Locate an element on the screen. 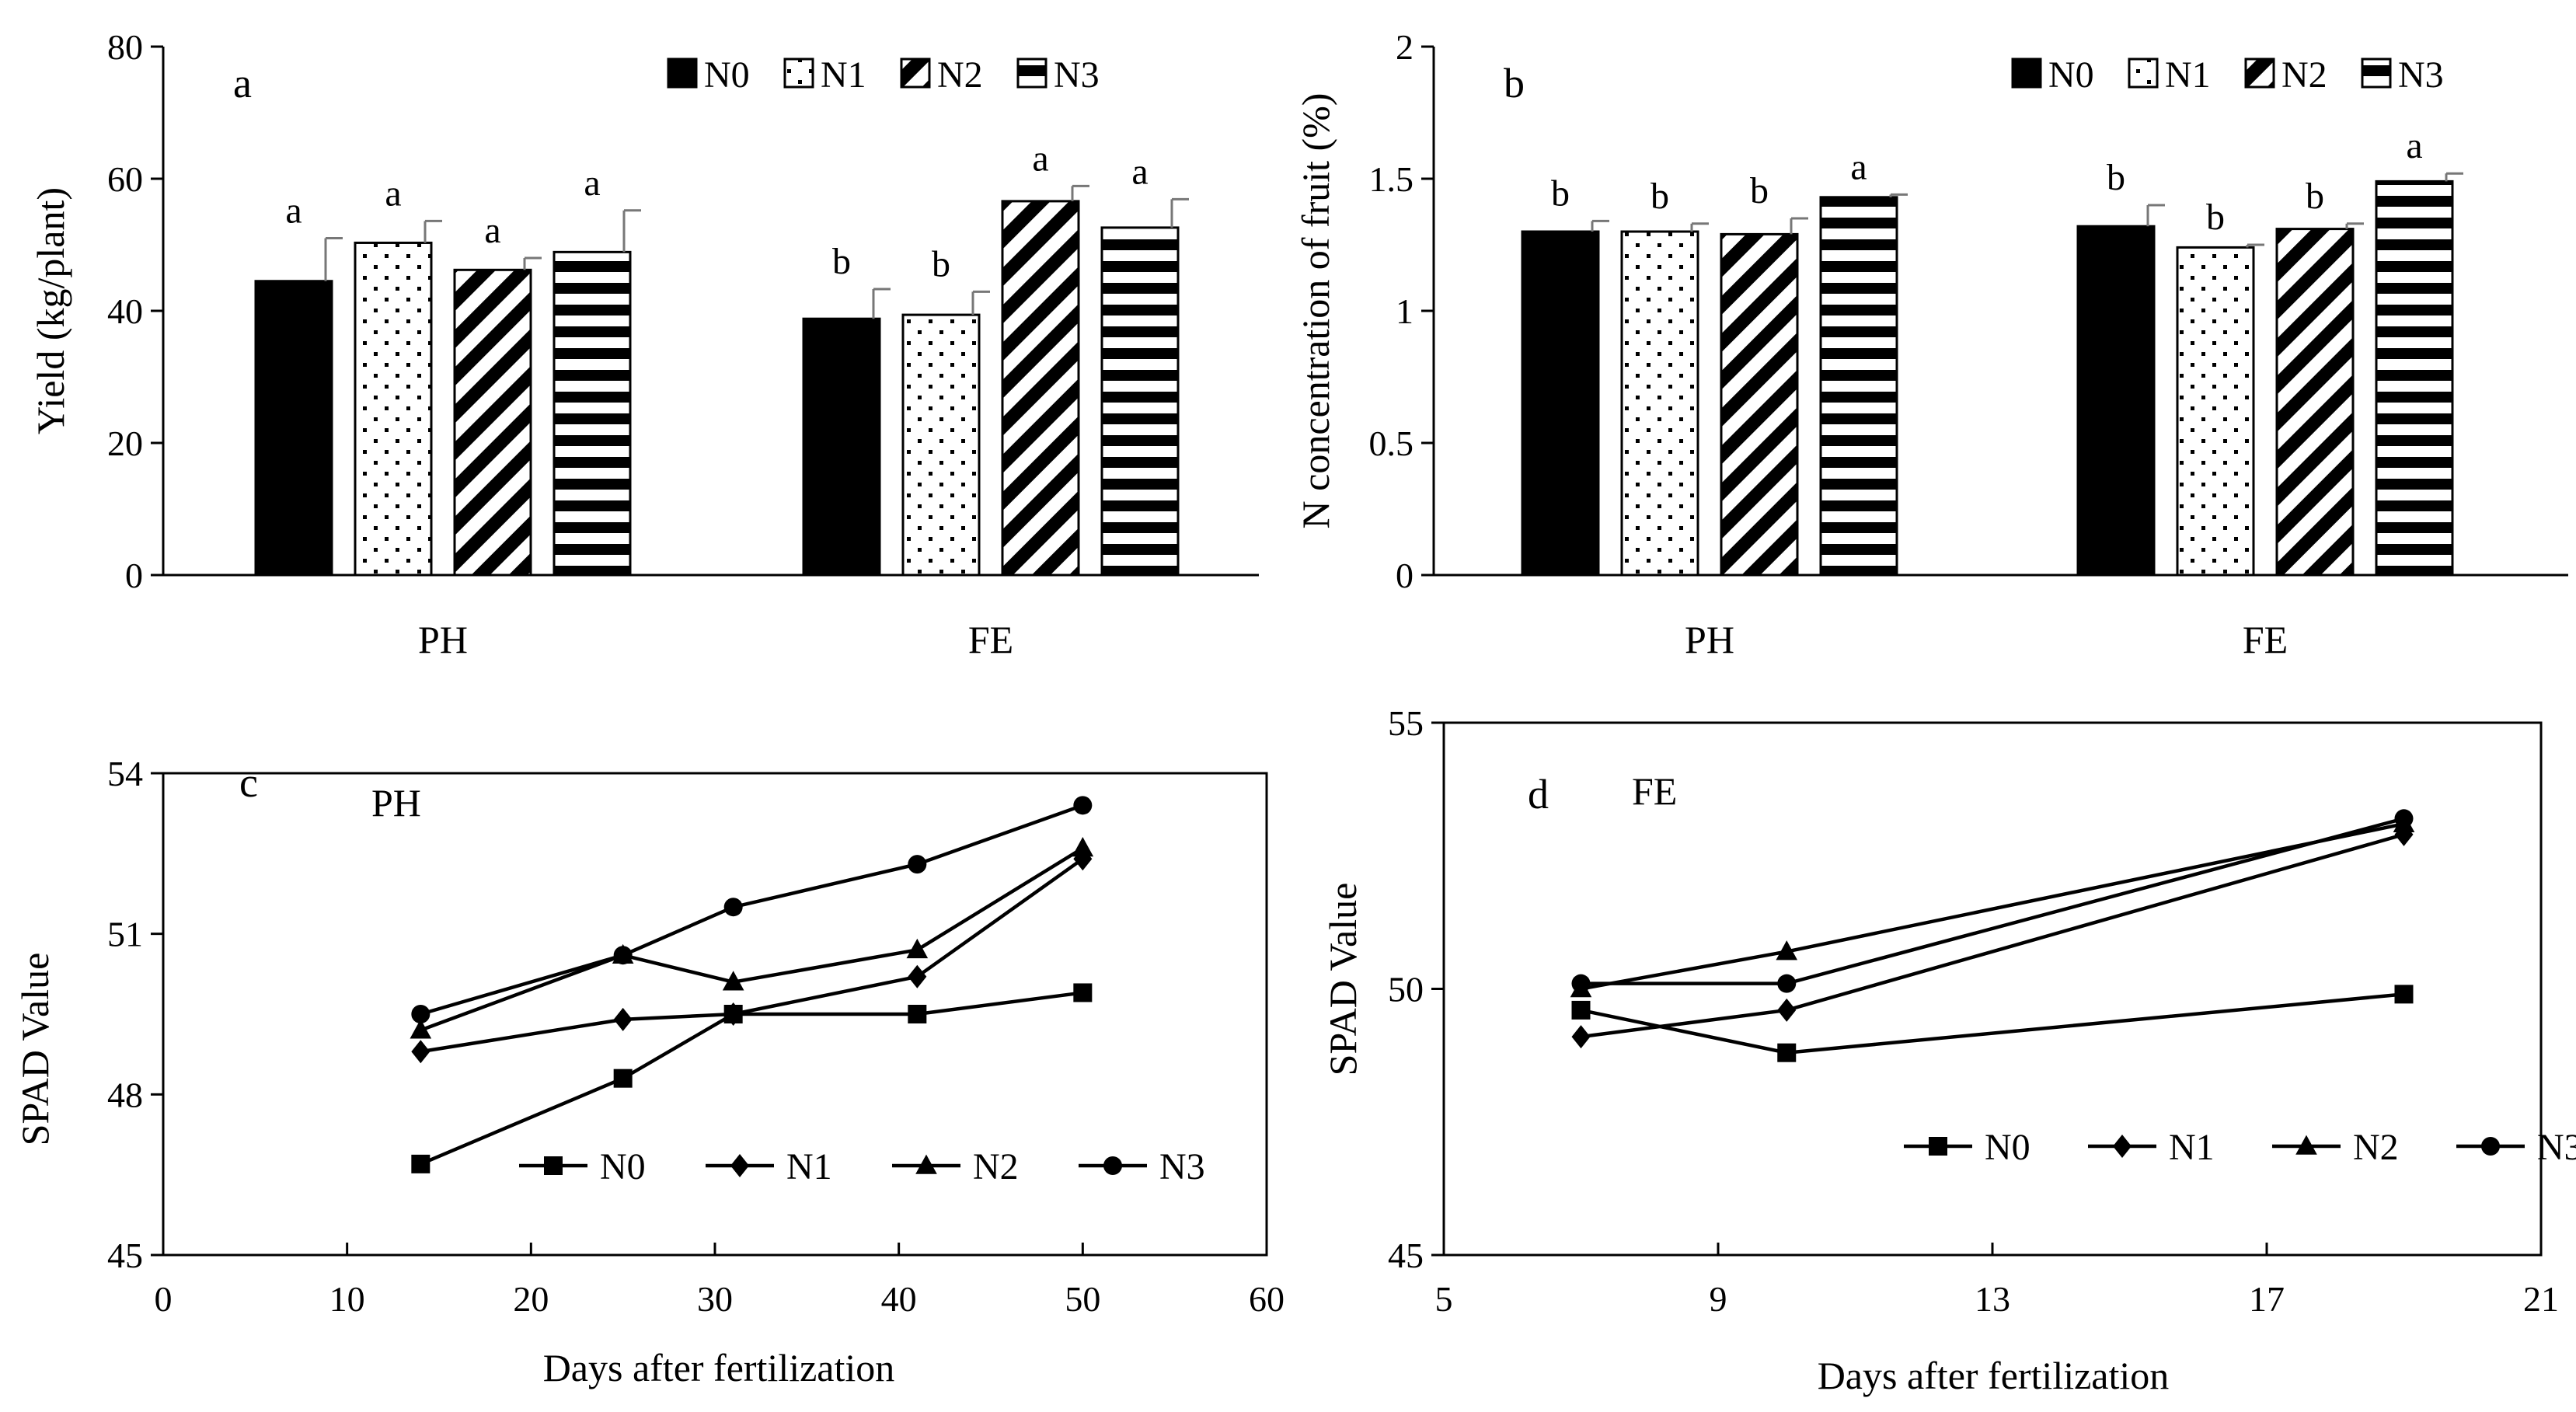 The image size is (2576, 1412). x-tick-label: 30 is located at coordinates (715, 1299).